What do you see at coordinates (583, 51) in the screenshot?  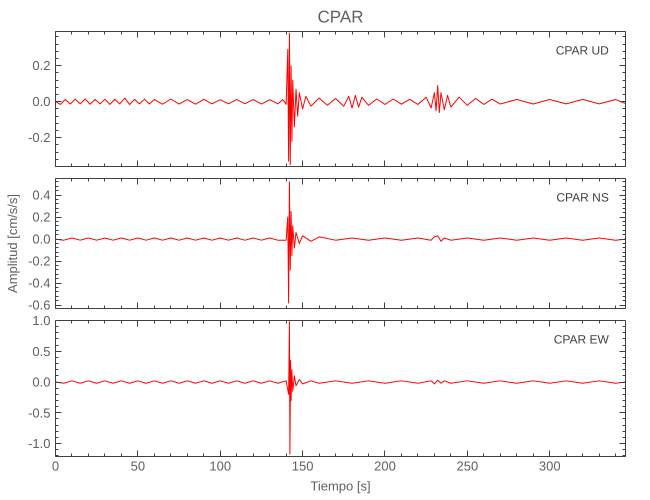 I see `annotation: CPAR UD` at bounding box center [583, 51].